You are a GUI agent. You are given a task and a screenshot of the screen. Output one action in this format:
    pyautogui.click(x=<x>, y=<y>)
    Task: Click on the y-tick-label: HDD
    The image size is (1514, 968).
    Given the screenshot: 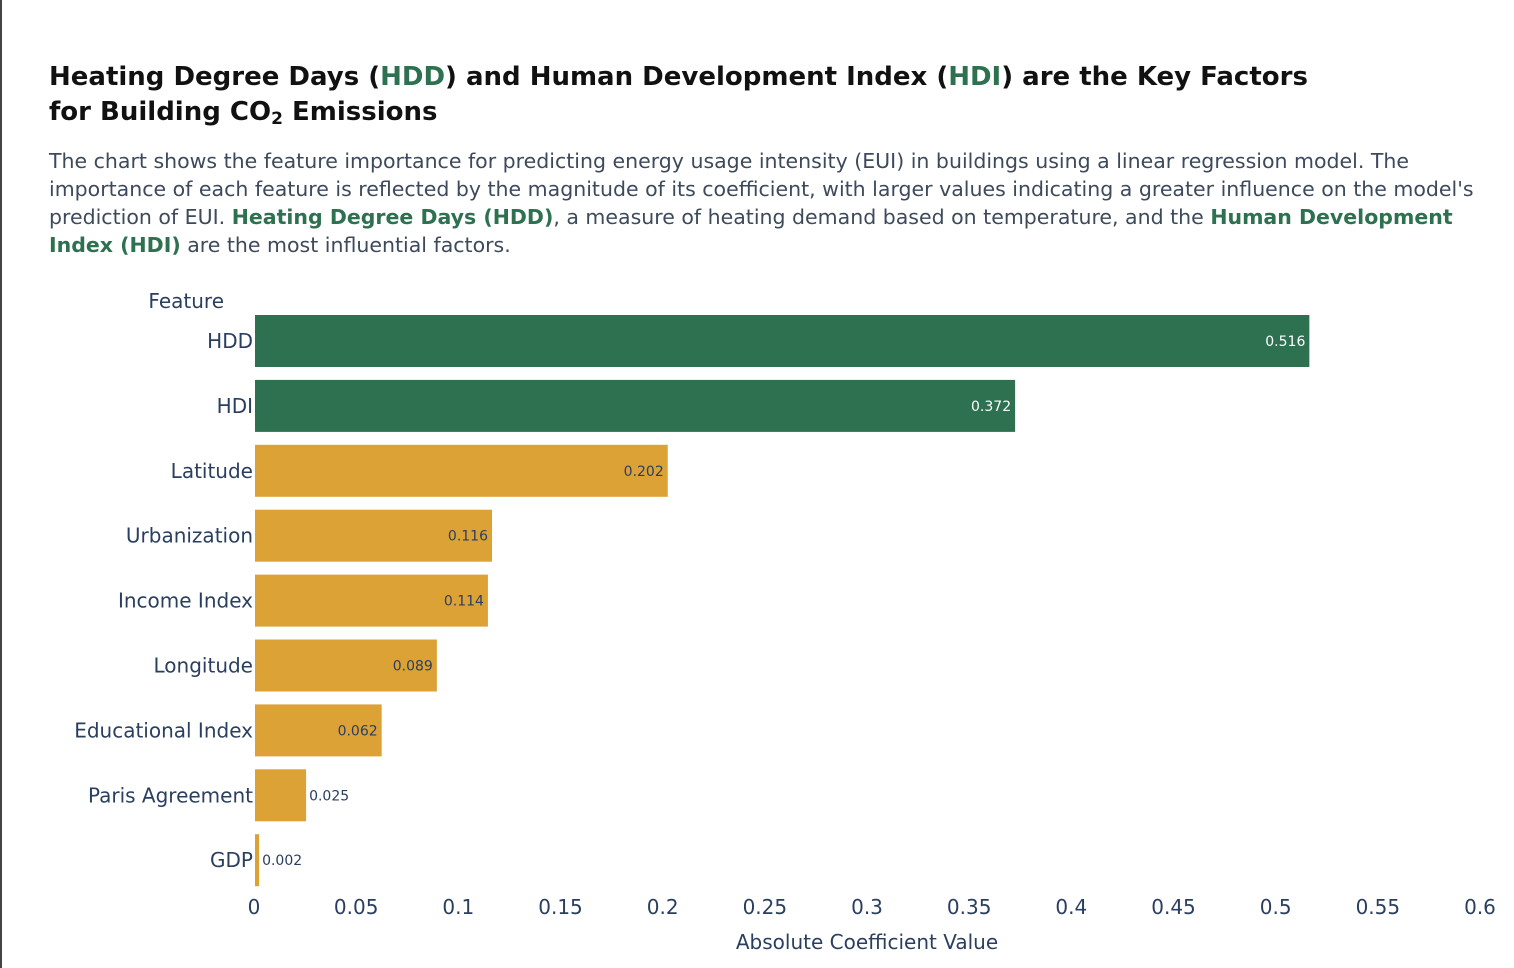 What is the action you would take?
    pyautogui.click(x=230, y=341)
    